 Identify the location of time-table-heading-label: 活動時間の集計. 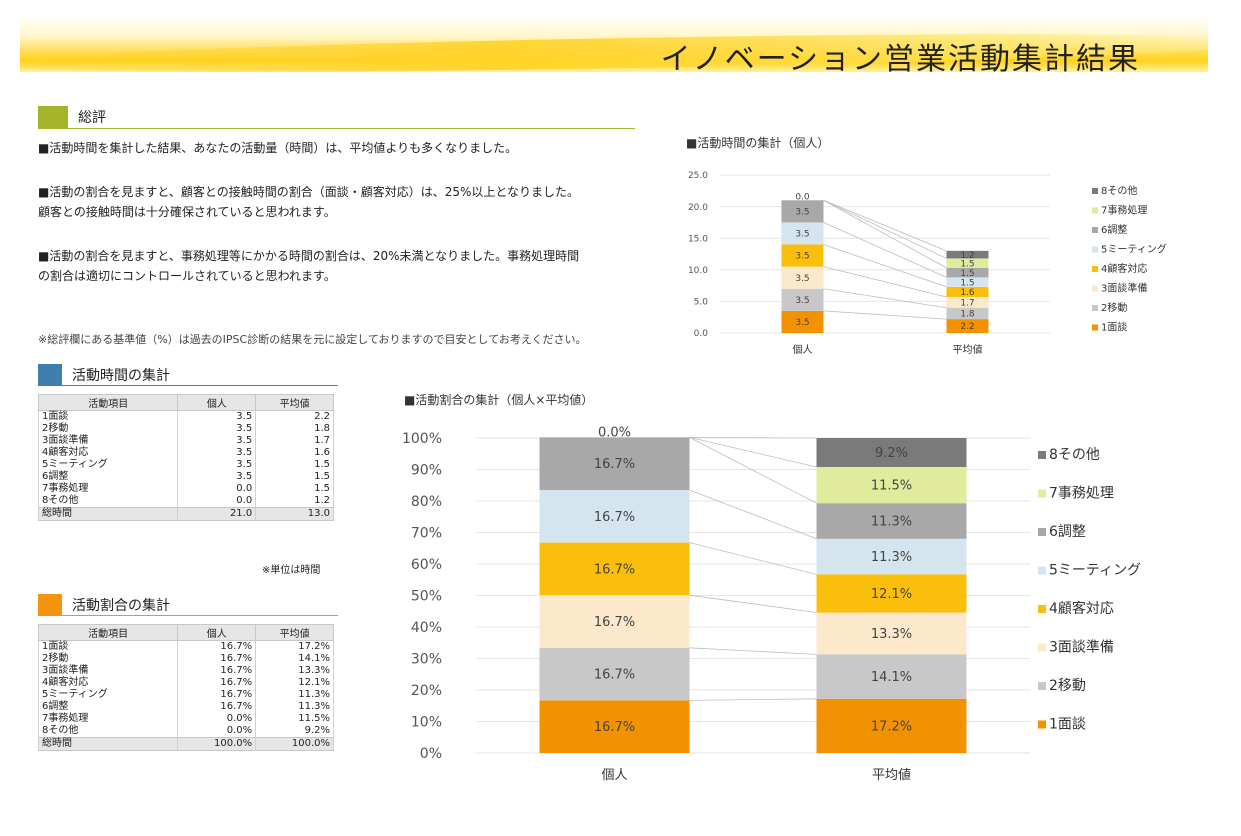
(121, 376).